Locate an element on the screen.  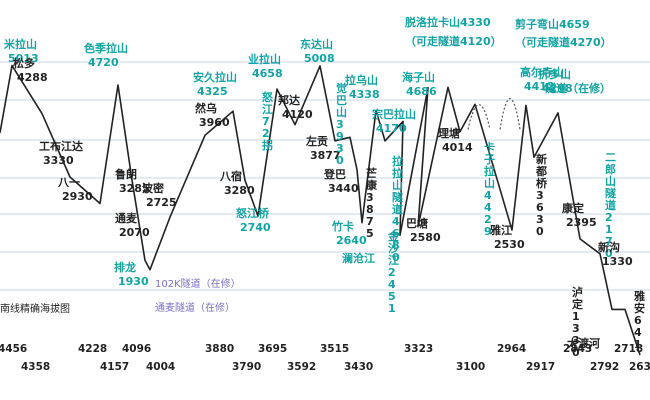
x-tick-label: 4358 is located at coordinates (35, 367).